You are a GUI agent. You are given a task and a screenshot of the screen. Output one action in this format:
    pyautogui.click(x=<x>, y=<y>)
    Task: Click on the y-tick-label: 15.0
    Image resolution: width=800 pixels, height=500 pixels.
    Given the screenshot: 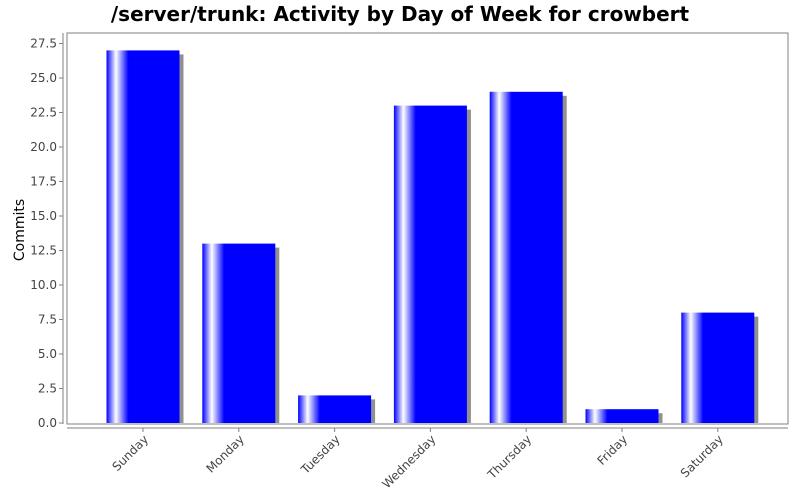 What is the action you would take?
    pyautogui.click(x=43, y=216)
    